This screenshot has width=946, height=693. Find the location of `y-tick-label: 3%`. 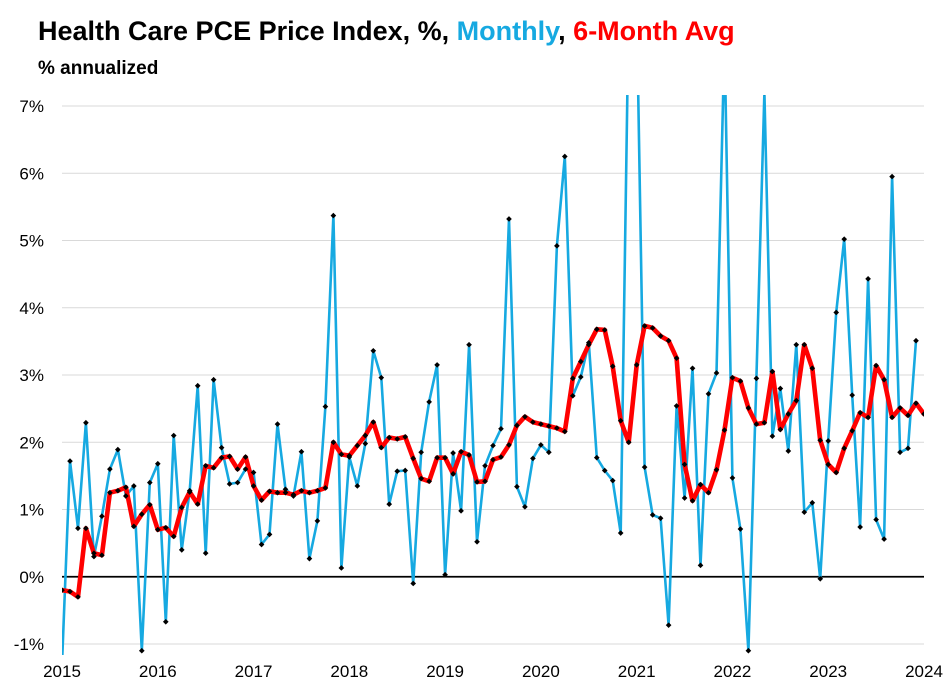

y-tick-label: 3% is located at coordinates (31, 375).